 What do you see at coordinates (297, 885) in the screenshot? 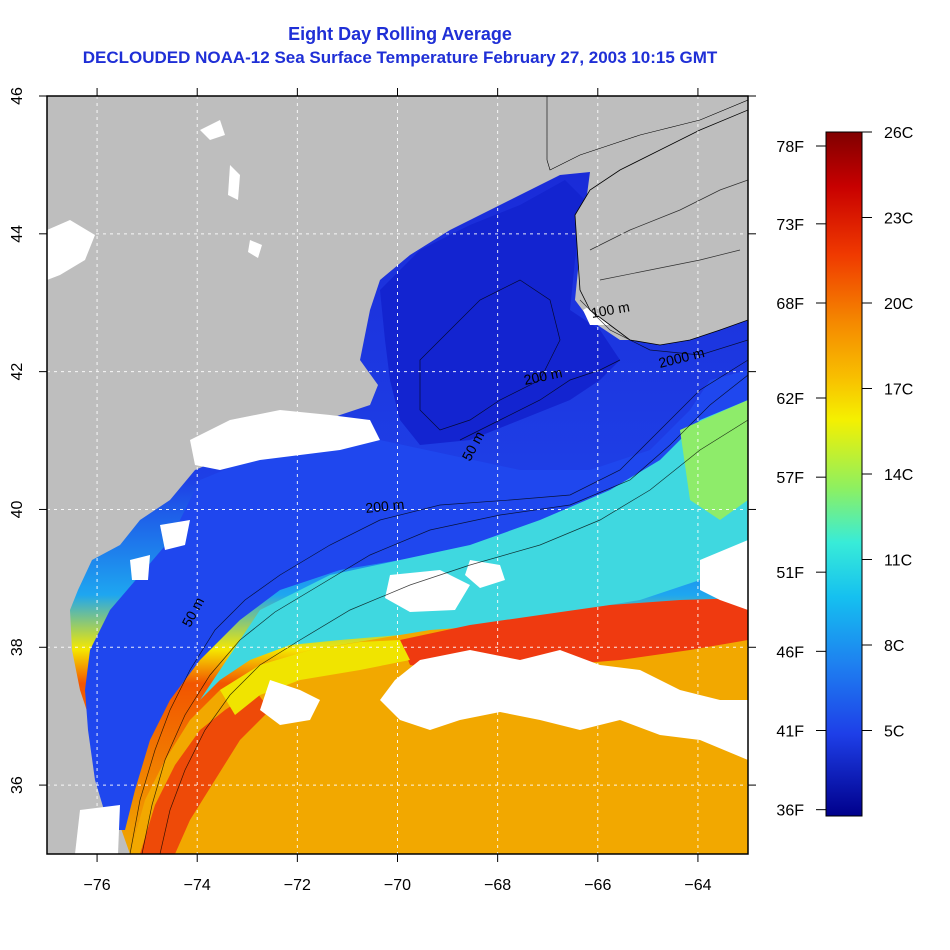
I see `lon-tick-label: −72` at bounding box center [297, 885].